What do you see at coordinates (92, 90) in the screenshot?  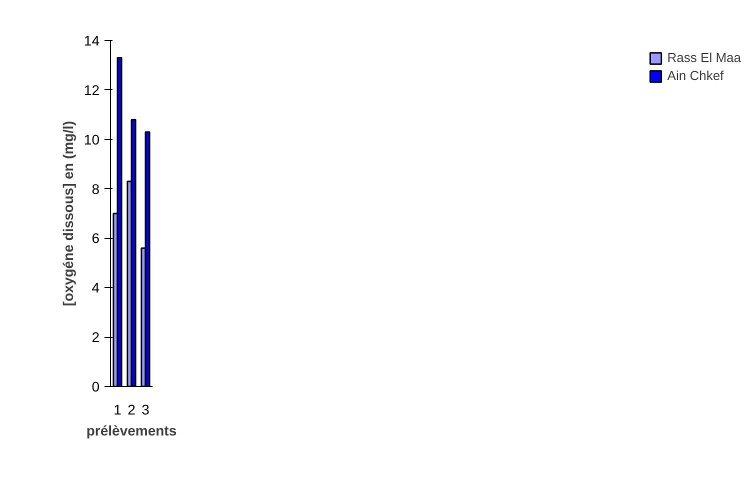 I see `y-tick-label: 12` at bounding box center [92, 90].